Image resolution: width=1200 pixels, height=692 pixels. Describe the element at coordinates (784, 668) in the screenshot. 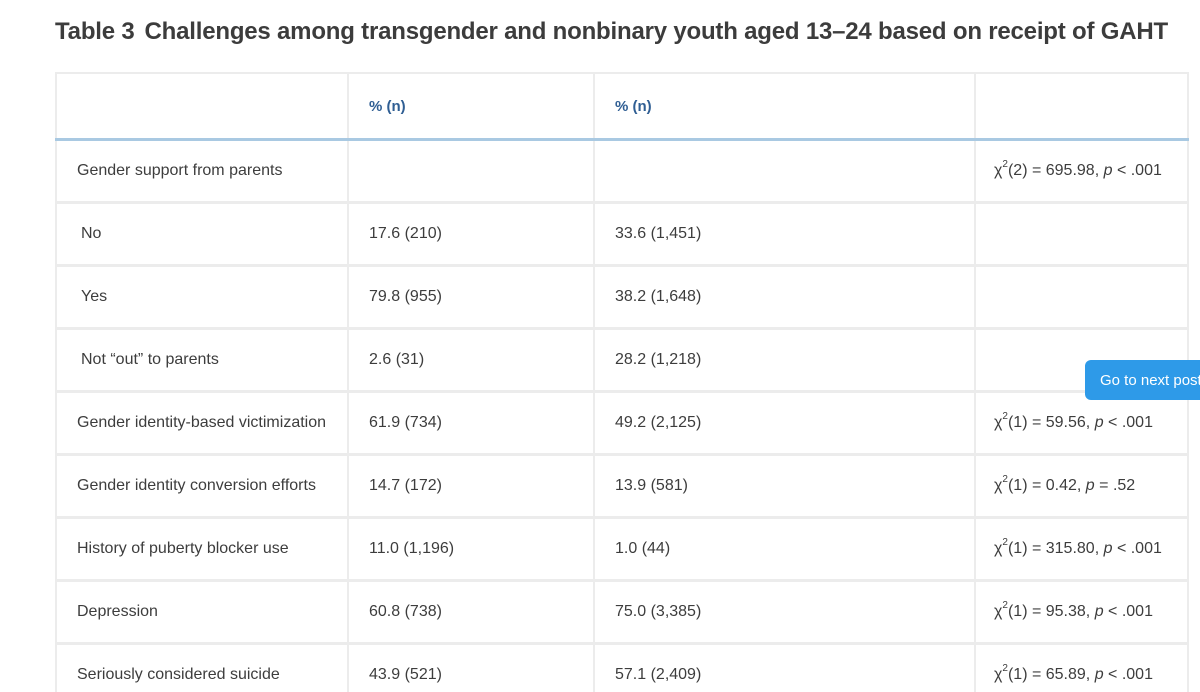

I see `cell-not-received: 57.1 (2,409)` at that location.